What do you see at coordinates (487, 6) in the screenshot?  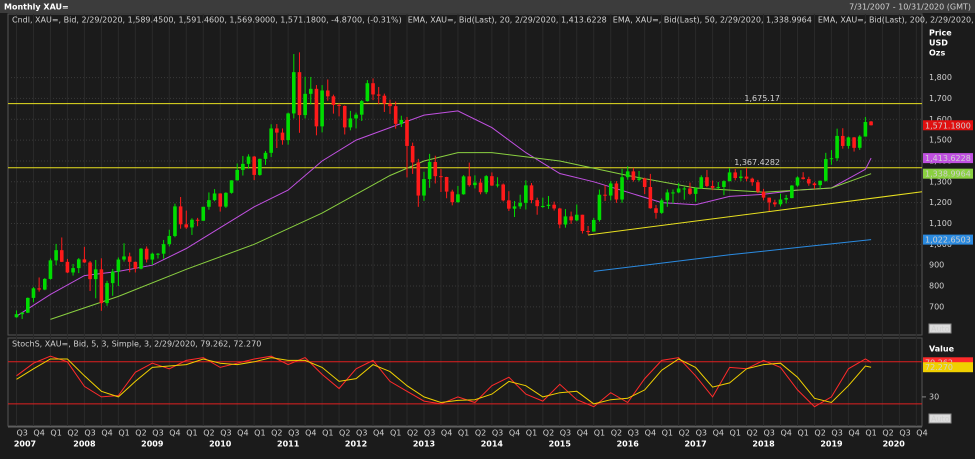 I see `title-bar` at bounding box center [487, 6].